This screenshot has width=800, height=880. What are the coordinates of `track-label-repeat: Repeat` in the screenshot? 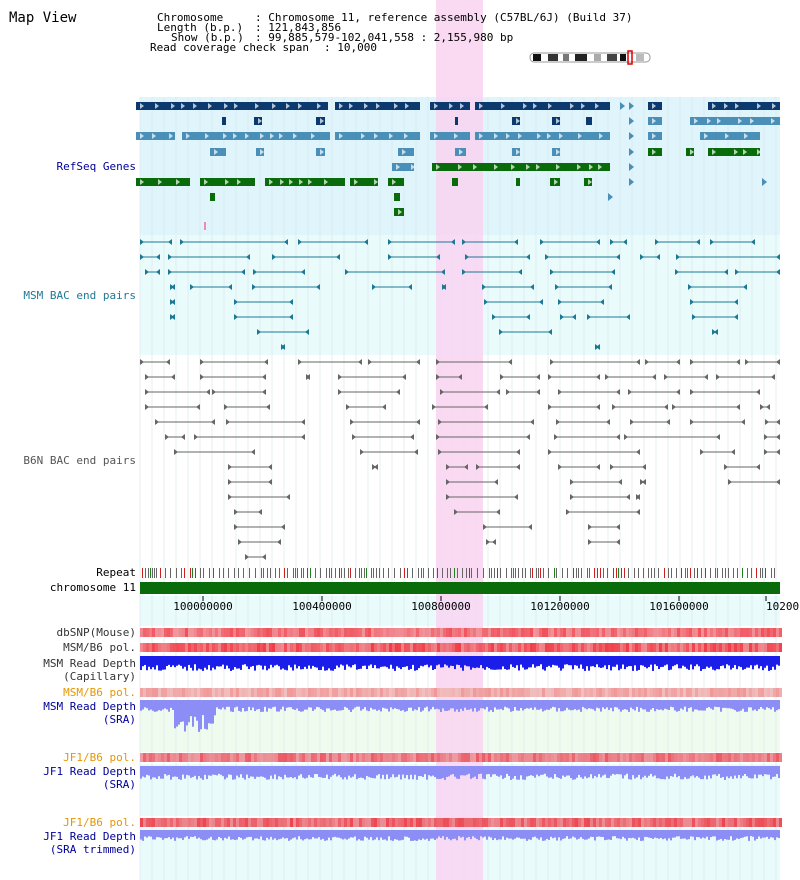 It's located at (116, 572).